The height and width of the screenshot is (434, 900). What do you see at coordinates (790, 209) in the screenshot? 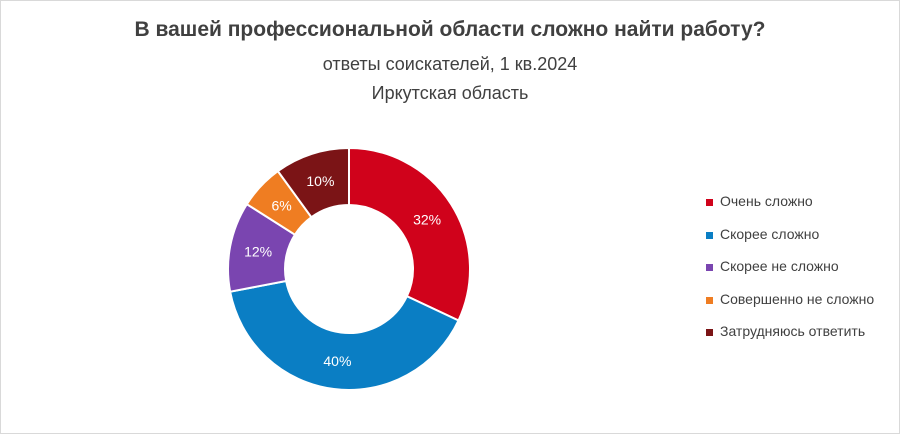
I see `legend-item-1: Очень сложно` at bounding box center [790, 209].